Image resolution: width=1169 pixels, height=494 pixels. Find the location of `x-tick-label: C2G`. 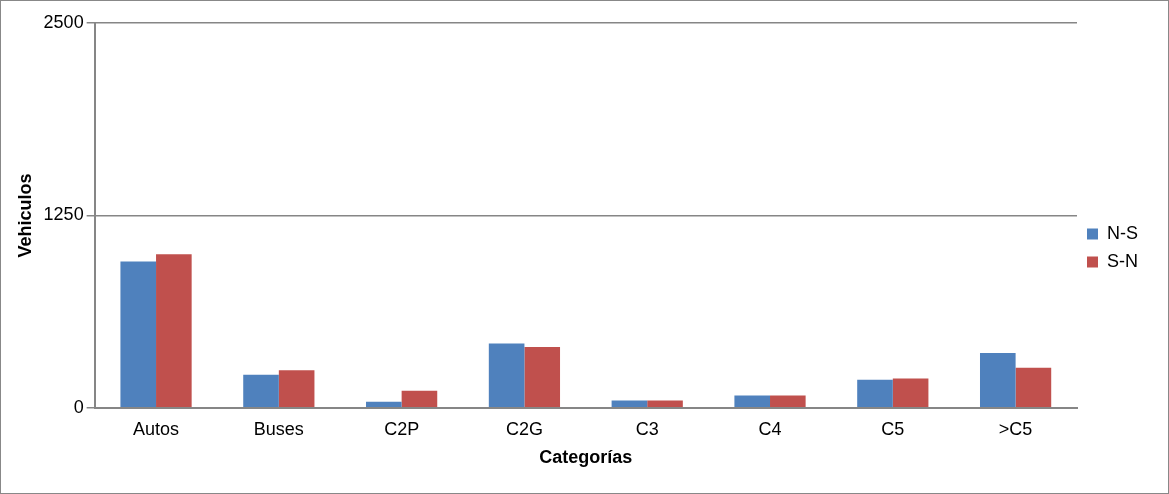

x-tick-label: C2G is located at coordinates (524, 428).